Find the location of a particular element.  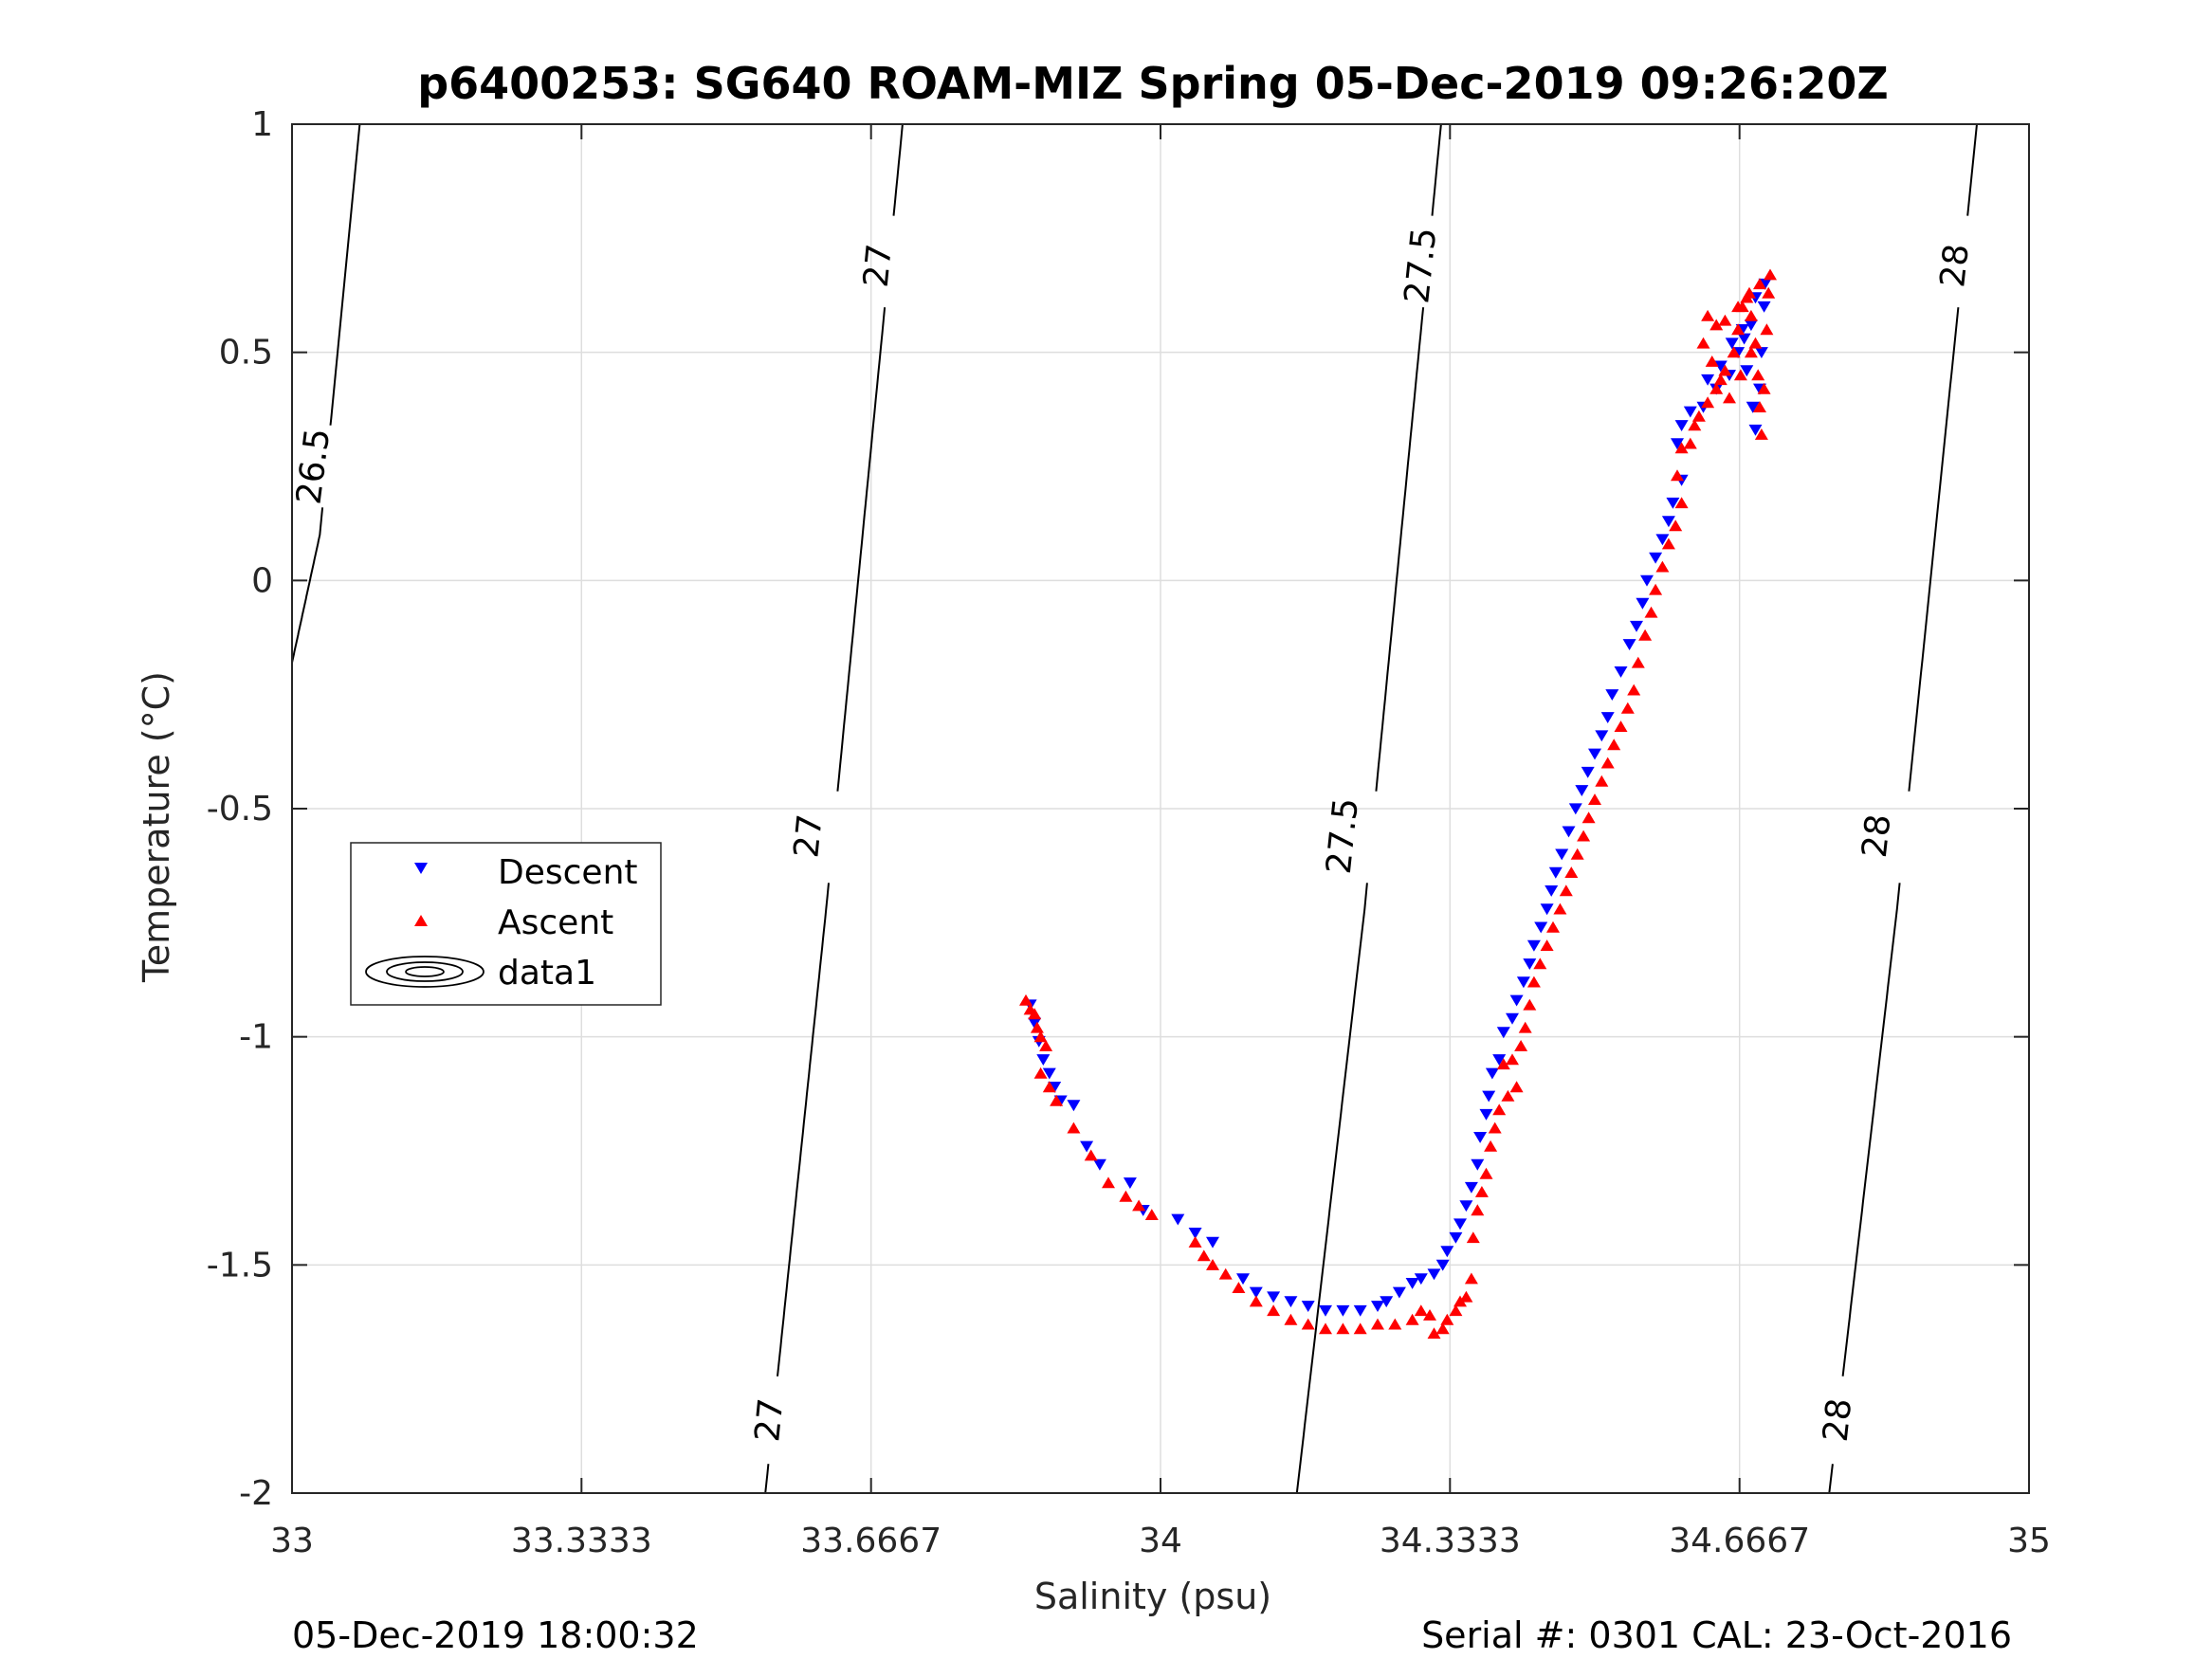

y-tick-label: -1.5 is located at coordinates (240, 1265).